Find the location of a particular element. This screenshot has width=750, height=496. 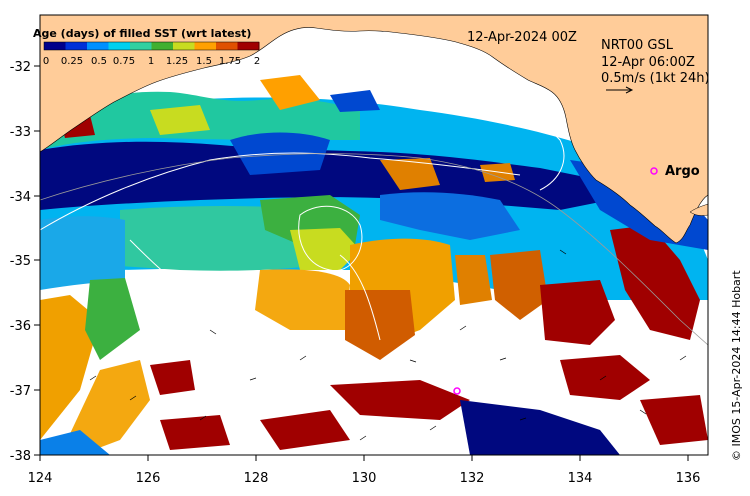

argo-float-marker is located at coordinates (457, 391).